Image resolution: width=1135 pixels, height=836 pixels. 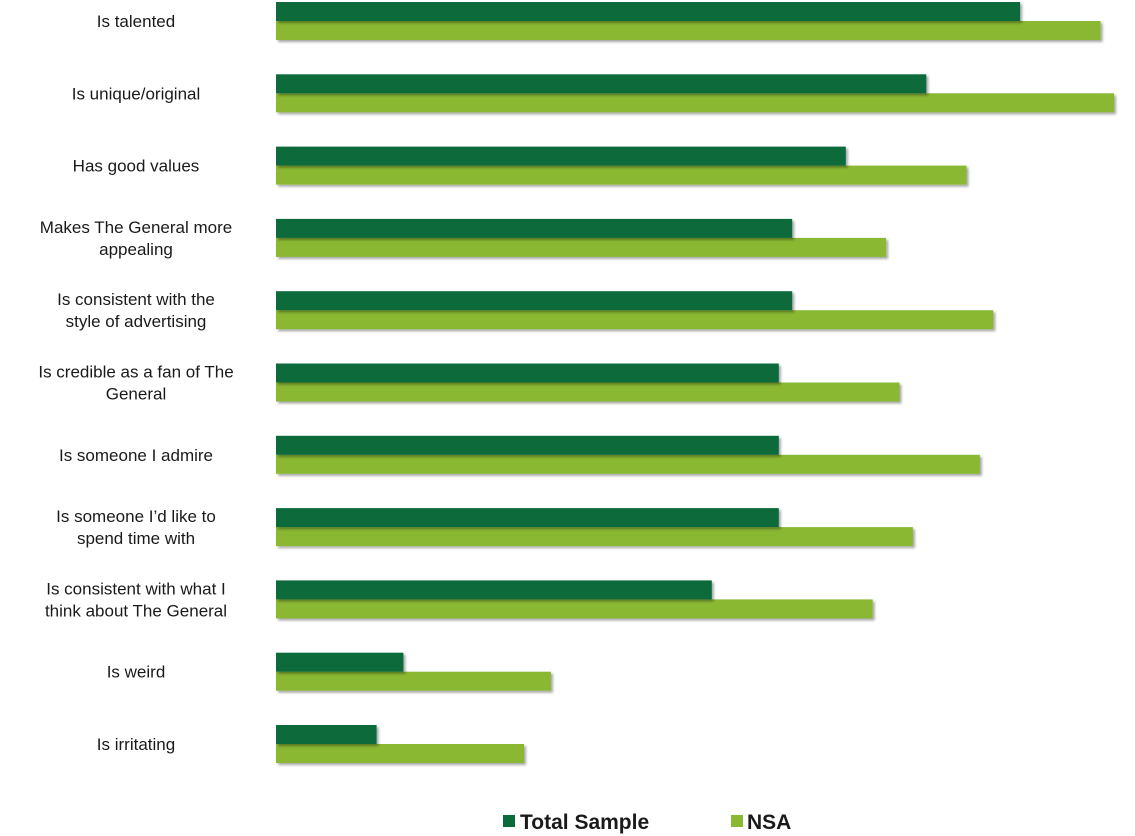 What do you see at coordinates (581, 247) in the screenshot?
I see `bar-nsa-makes-the-general-more-appealing` at bounding box center [581, 247].